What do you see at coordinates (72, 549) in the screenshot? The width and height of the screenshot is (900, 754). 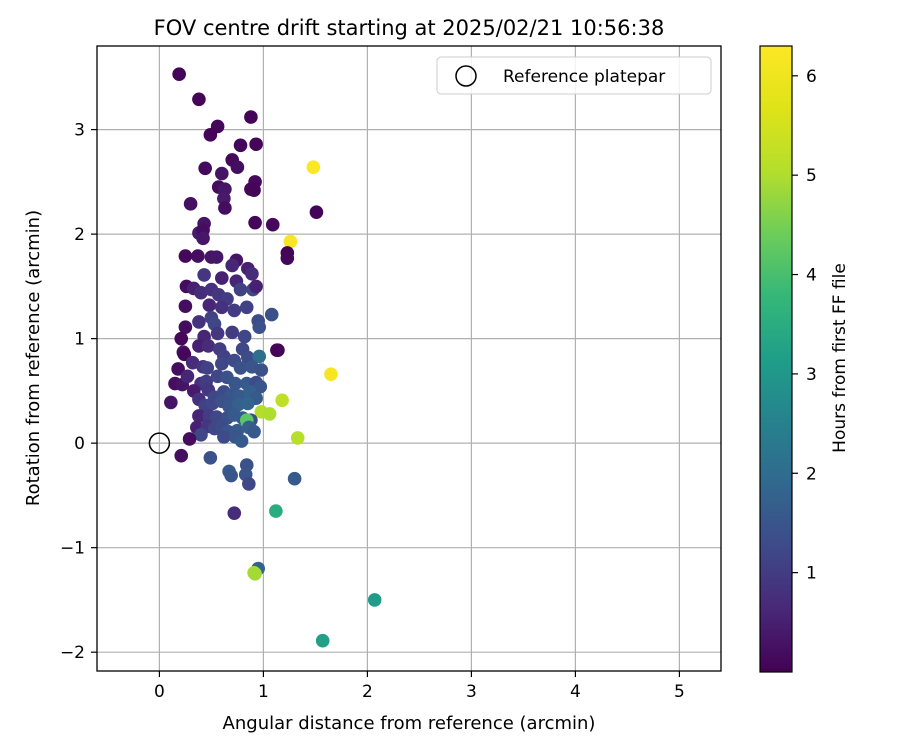 I see `y-tick-label: −1` at bounding box center [72, 549].